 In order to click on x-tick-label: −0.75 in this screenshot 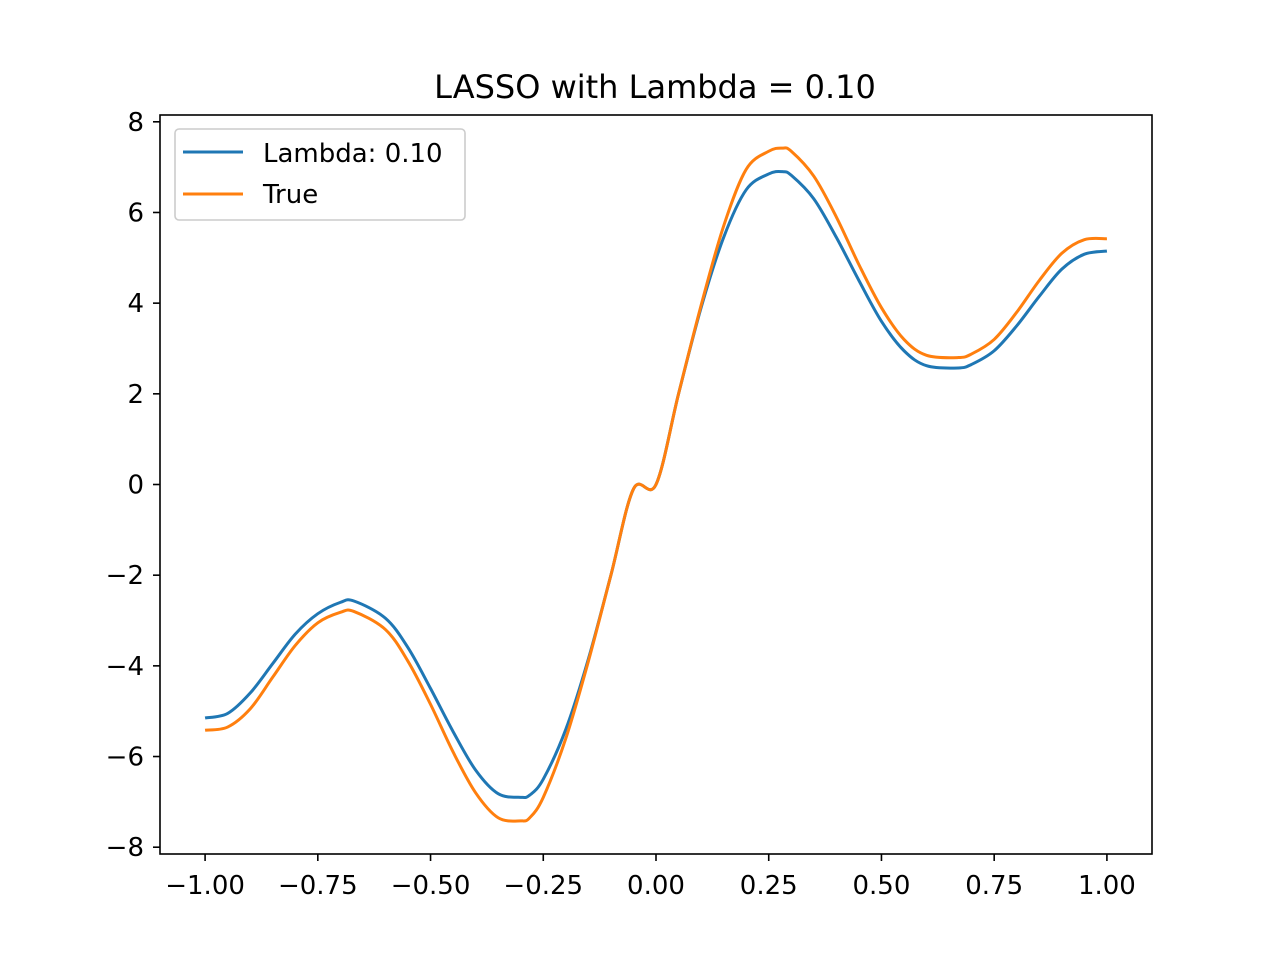, I will do `click(318, 886)`.